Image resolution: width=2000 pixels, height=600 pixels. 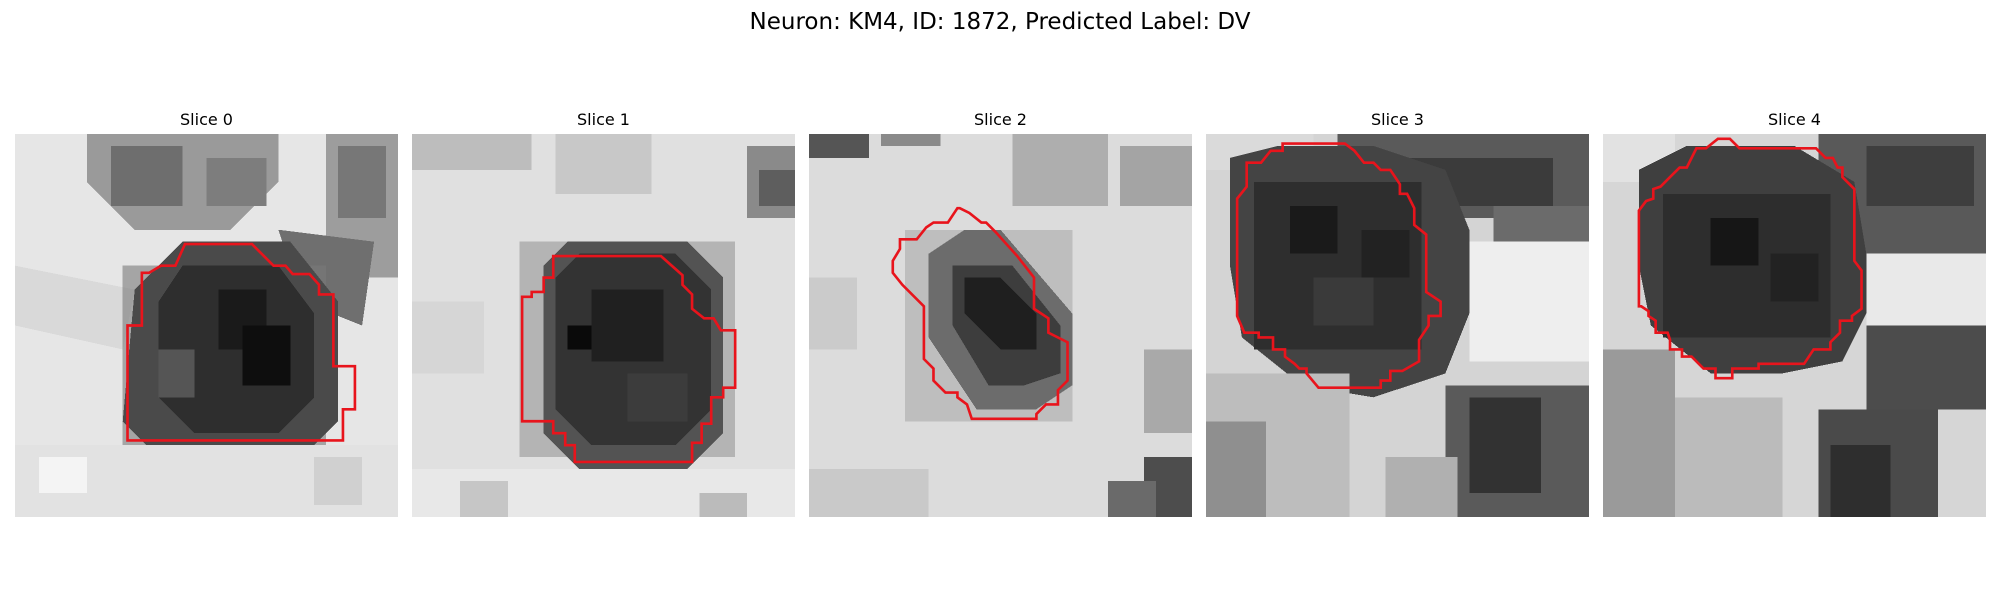 I want to click on slice-4-title: Slice 4, so click(x=1794, y=119).